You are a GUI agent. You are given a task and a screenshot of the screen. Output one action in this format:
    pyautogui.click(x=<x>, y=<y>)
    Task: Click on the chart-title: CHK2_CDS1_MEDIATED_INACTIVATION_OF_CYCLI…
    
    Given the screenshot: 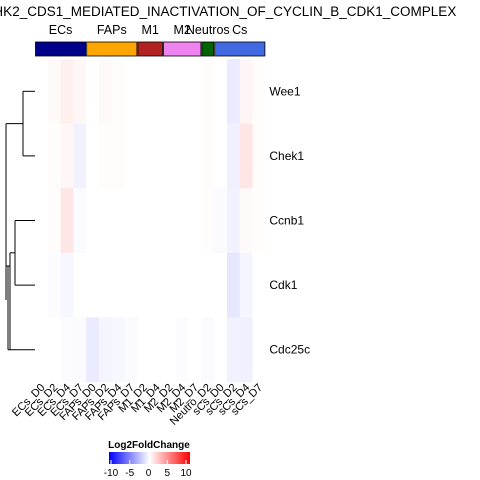 What is the action you would take?
    pyautogui.click(x=228, y=11)
    